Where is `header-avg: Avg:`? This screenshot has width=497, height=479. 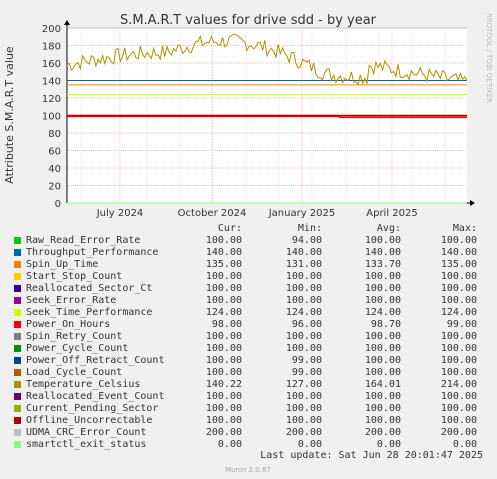
header-avg: Avg: is located at coordinates (388, 228).